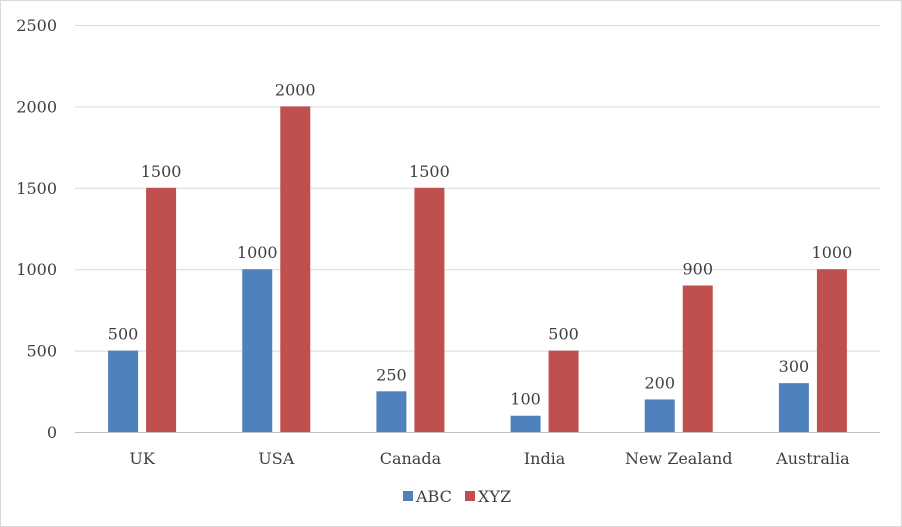 The width and height of the screenshot is (902, 527). I want to click on data-label: 300, so click(794, 366).